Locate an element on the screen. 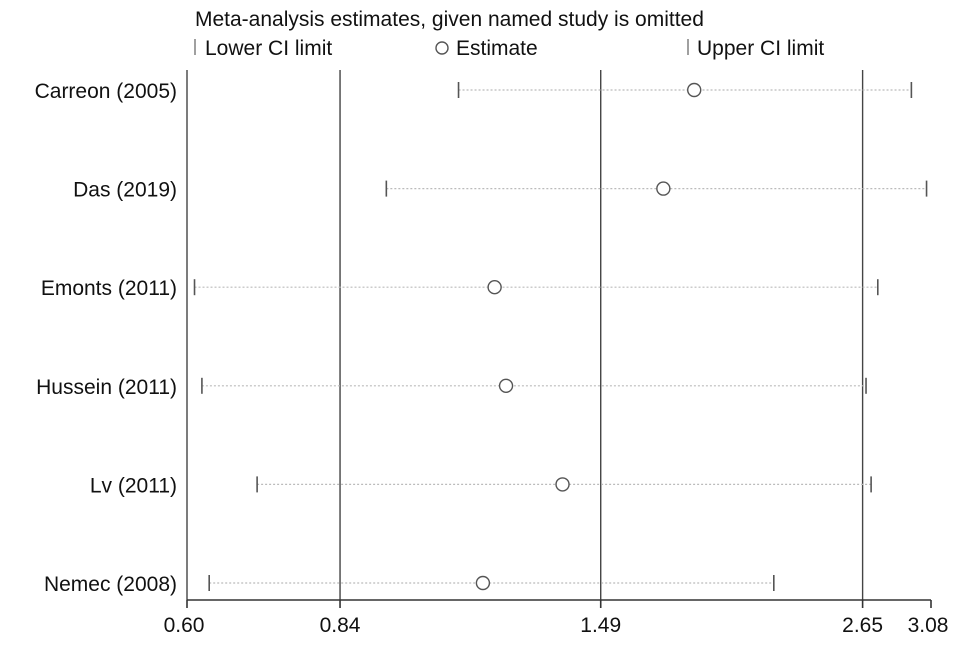  legend-estimate-symbol is located at coordinates (442, 48).